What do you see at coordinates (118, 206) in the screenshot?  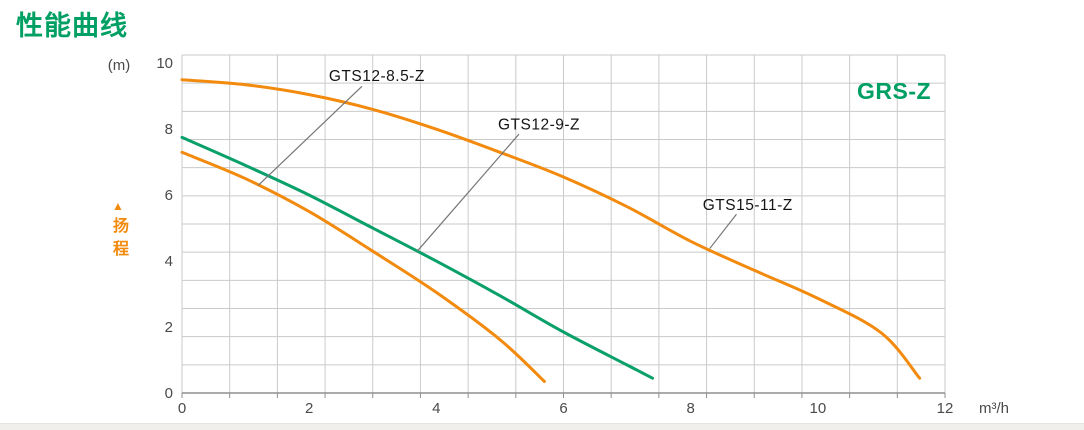 I see `up-triangle-icon: ▲` at bounding box center [118, 206].